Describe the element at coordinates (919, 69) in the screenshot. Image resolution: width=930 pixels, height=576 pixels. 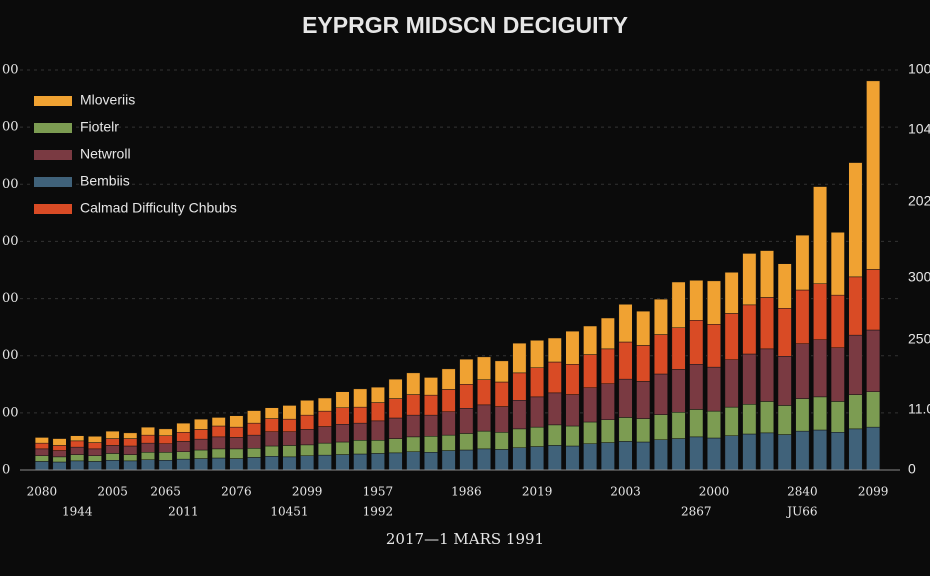
I see `y2-tick-label: 10⁰` at that location.